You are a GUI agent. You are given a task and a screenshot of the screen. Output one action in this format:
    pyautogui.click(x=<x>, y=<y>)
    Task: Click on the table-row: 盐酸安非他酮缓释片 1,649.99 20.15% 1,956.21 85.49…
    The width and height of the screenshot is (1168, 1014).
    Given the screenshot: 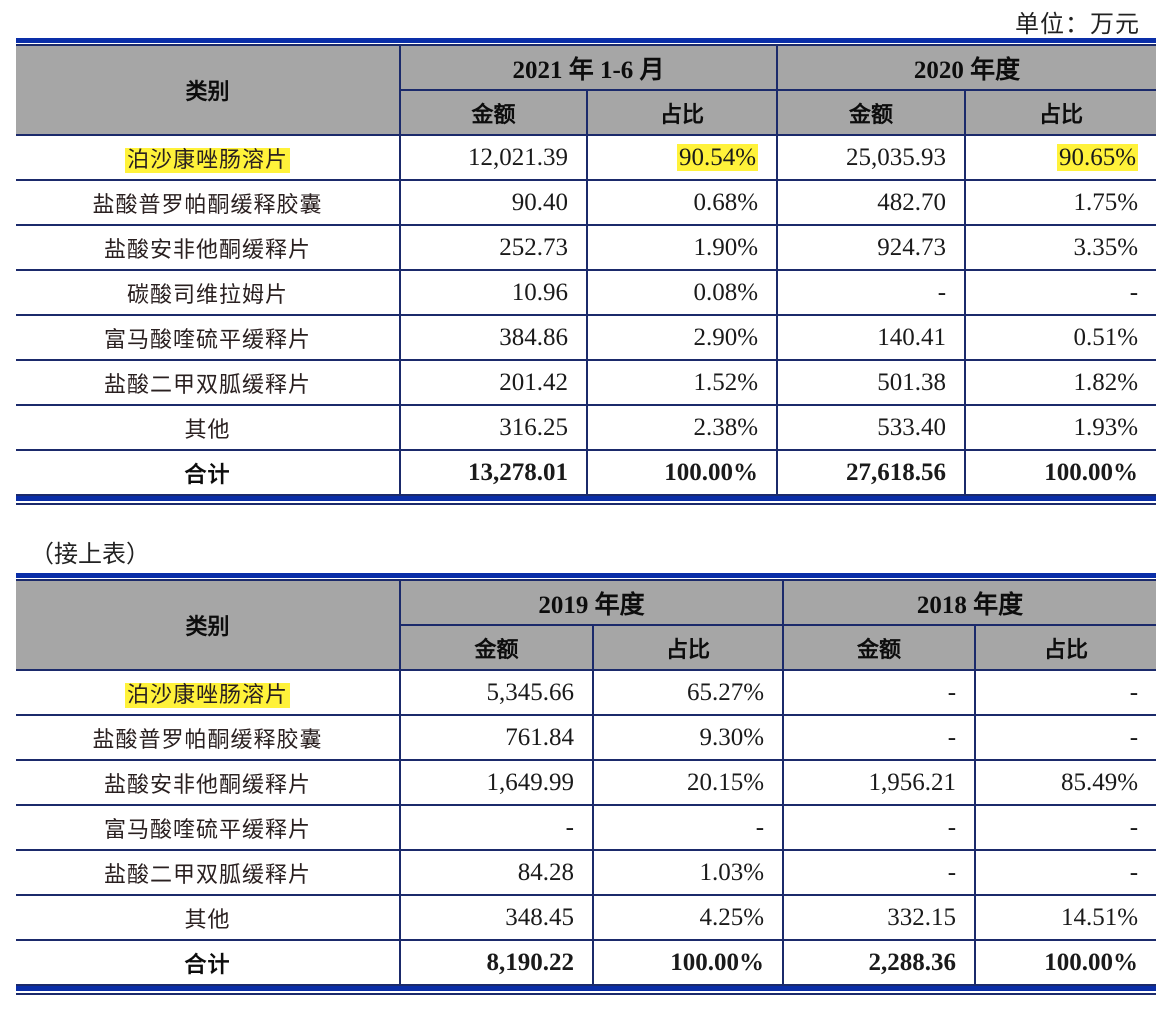 What is the action you would take?
    pyautogui.click(x=586, y=782)
    